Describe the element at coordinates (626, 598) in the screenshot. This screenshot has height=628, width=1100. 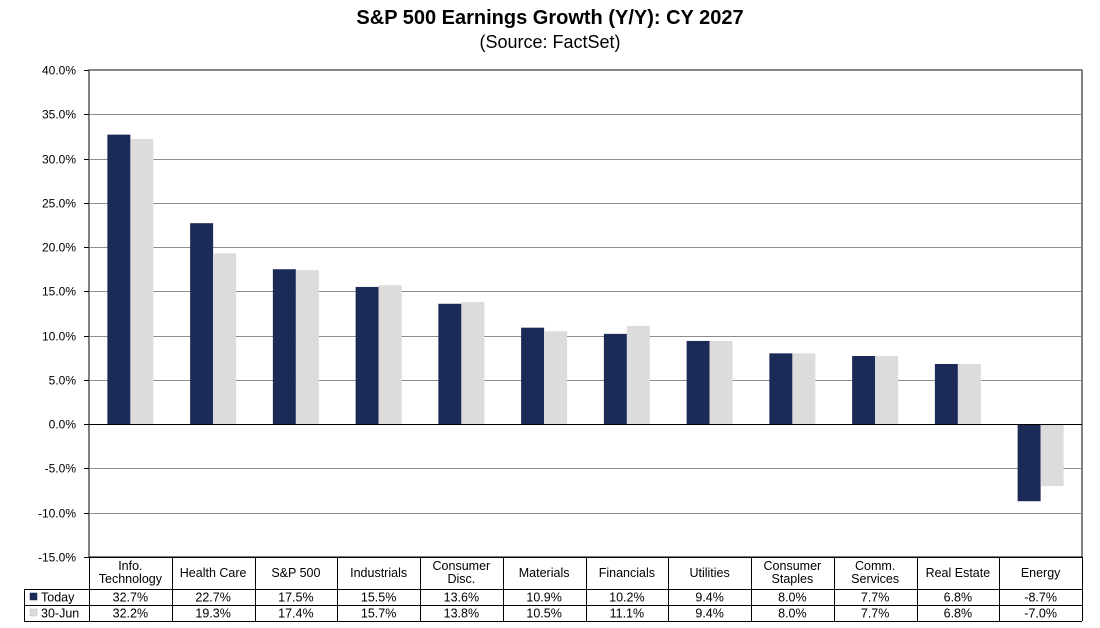
I see `data-label: 10.2%` at that location.